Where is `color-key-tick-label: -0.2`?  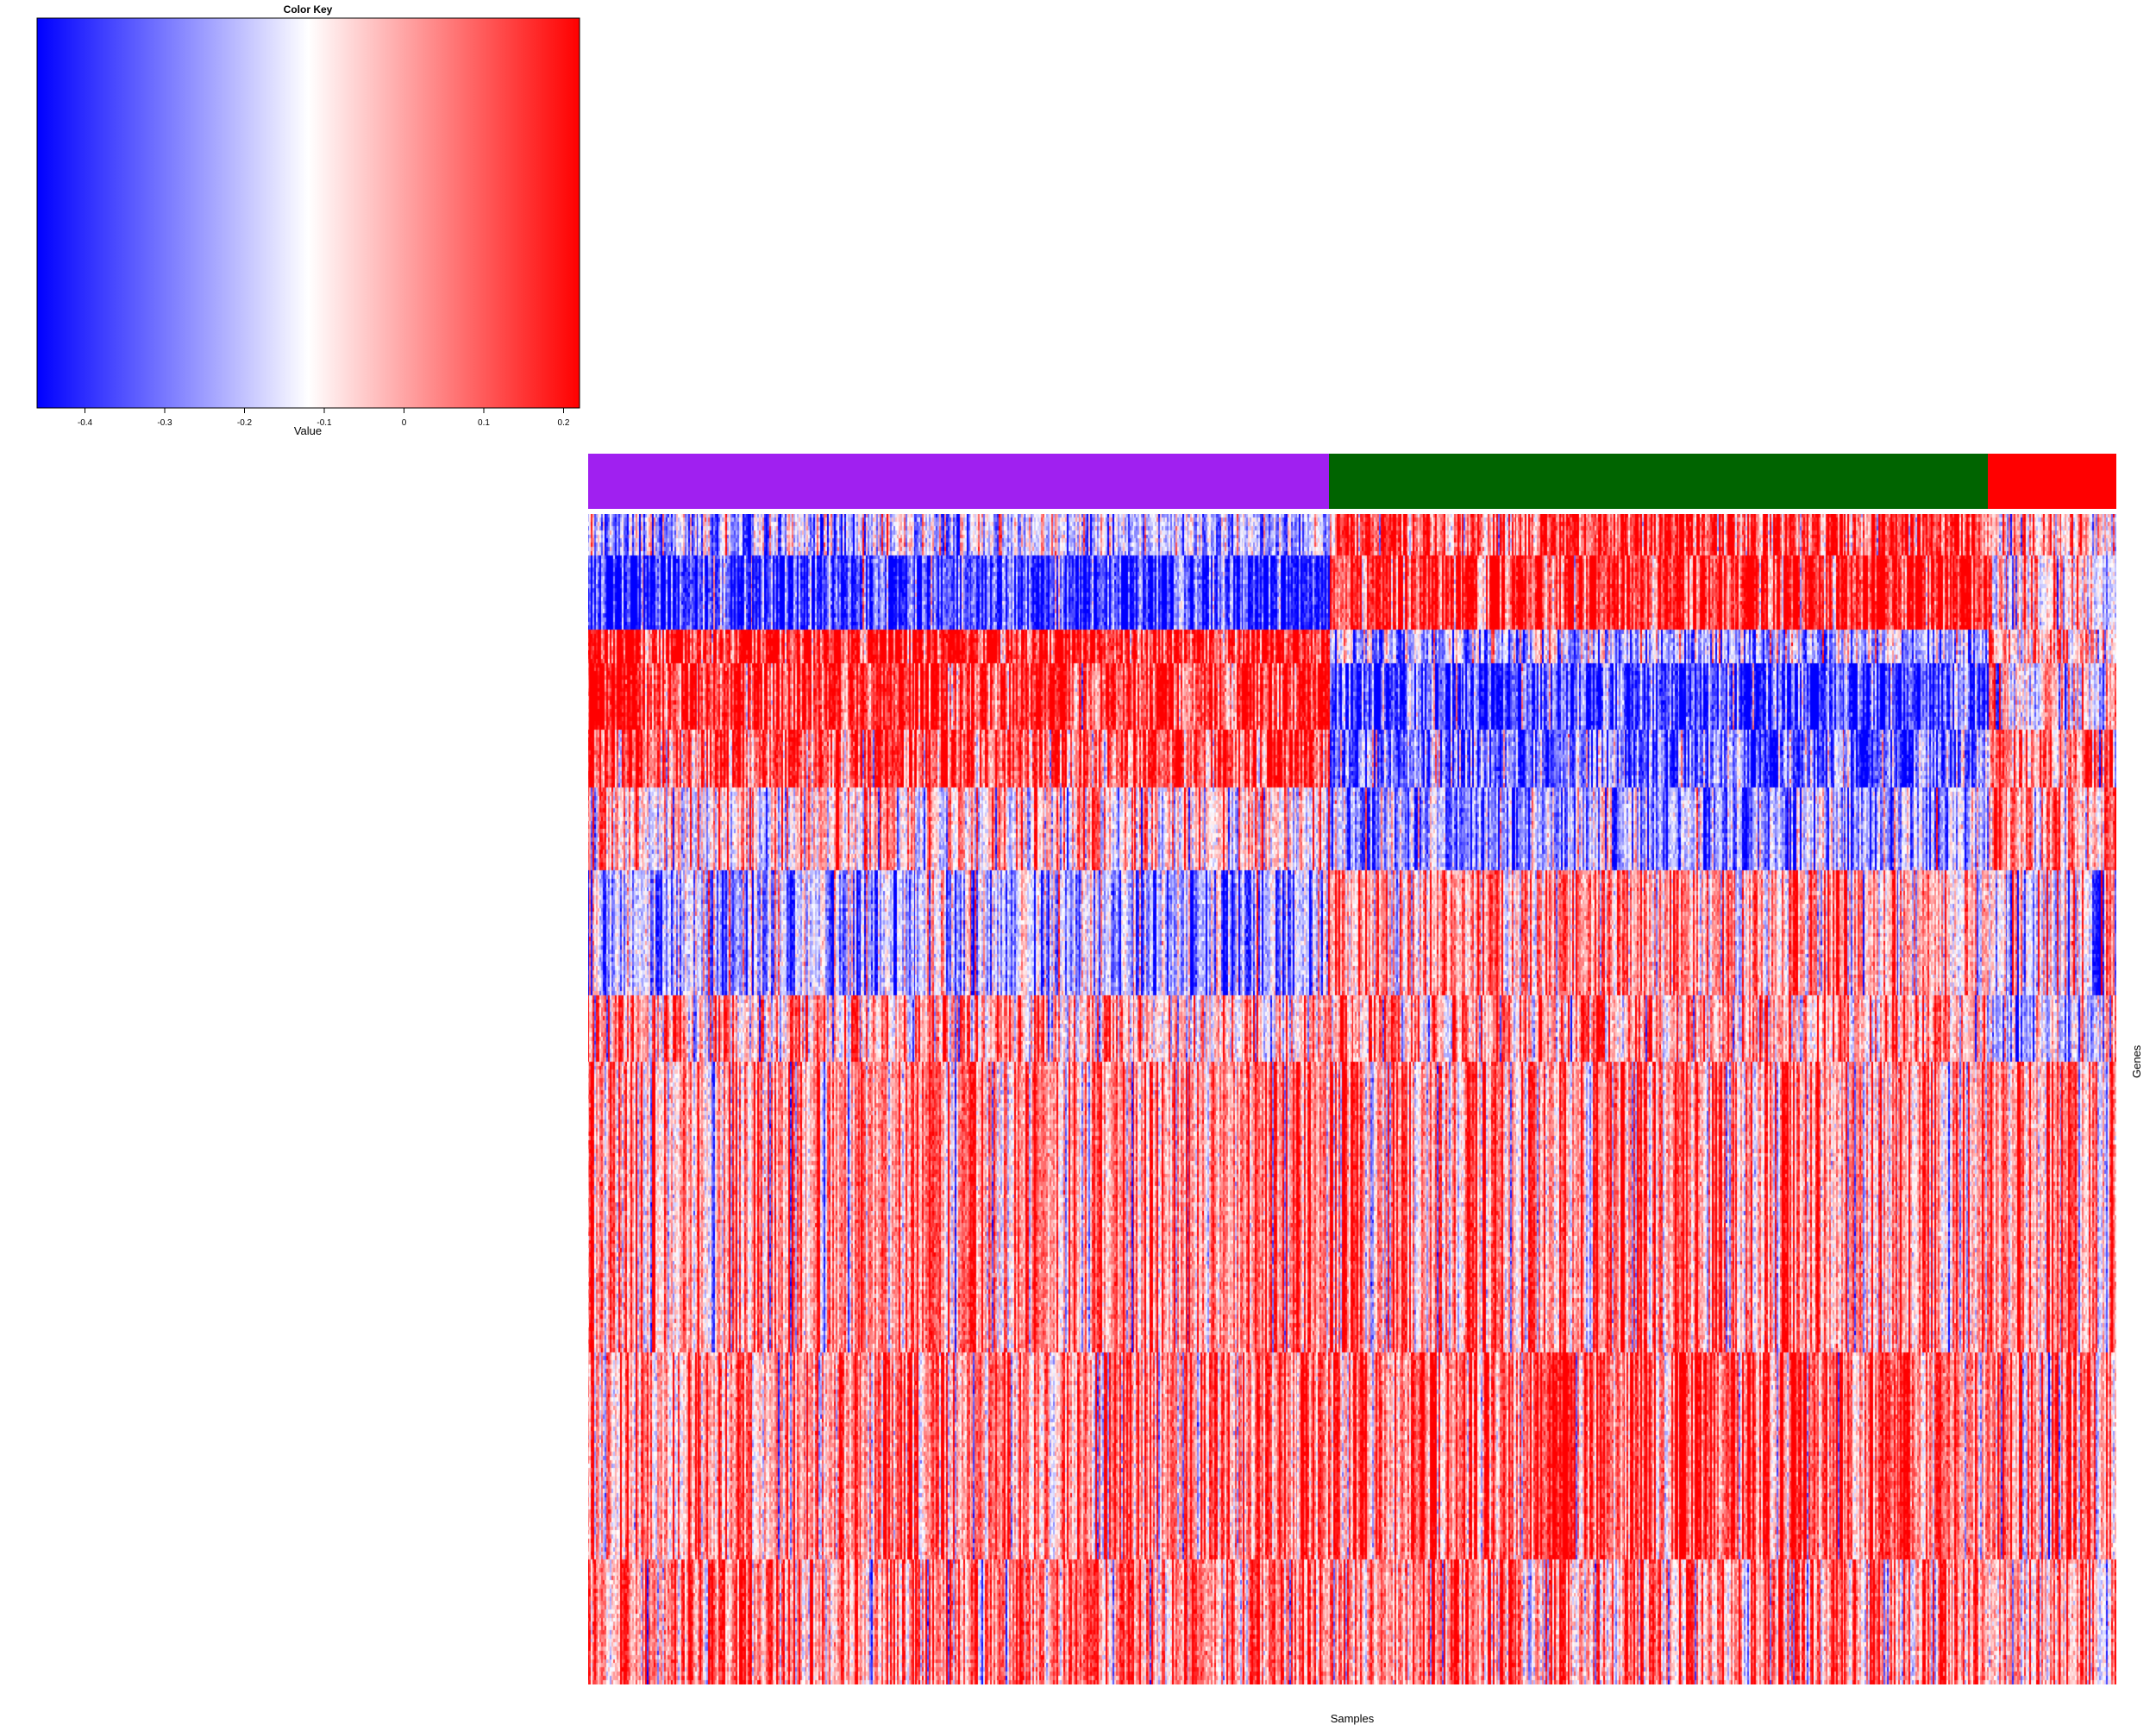 color-key-tick-label: -0.2 is located at coordinates (245, 423).